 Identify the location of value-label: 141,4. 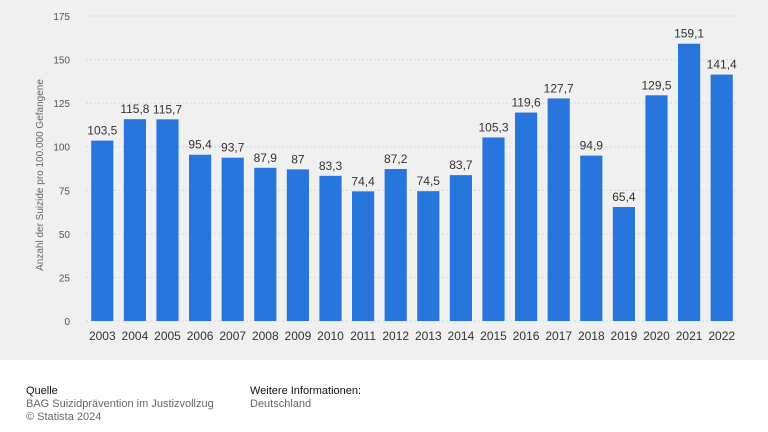
(722, 65).